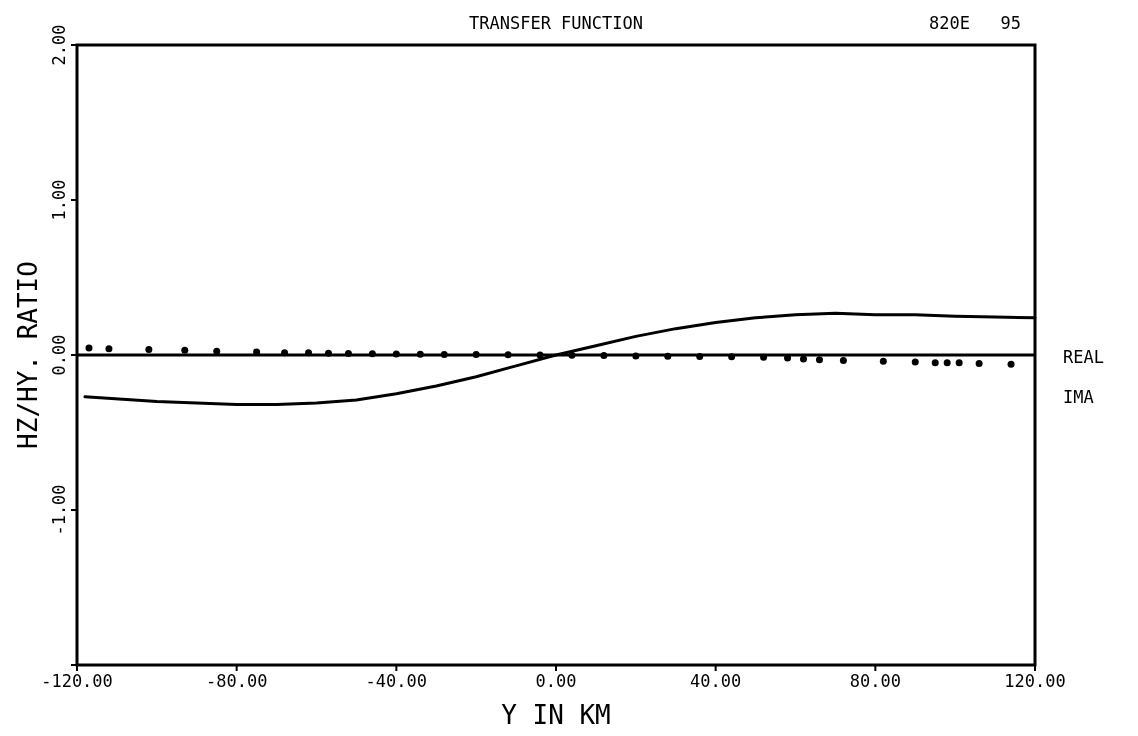 The width and height of the screenshot is (1138, 736). What do you see at coordinates (875, 681) in the screenshot?
I see `x-tick-label: 80.00` at bounding box center [875, 681].